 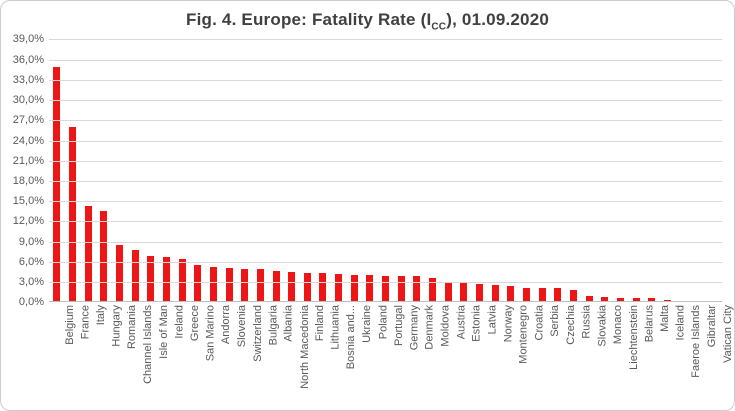 What do you see at coordinates (28, 221) in the screenshot?
I see `y-axis-tick-label: 12,0%` at bounding box center [28, 221].